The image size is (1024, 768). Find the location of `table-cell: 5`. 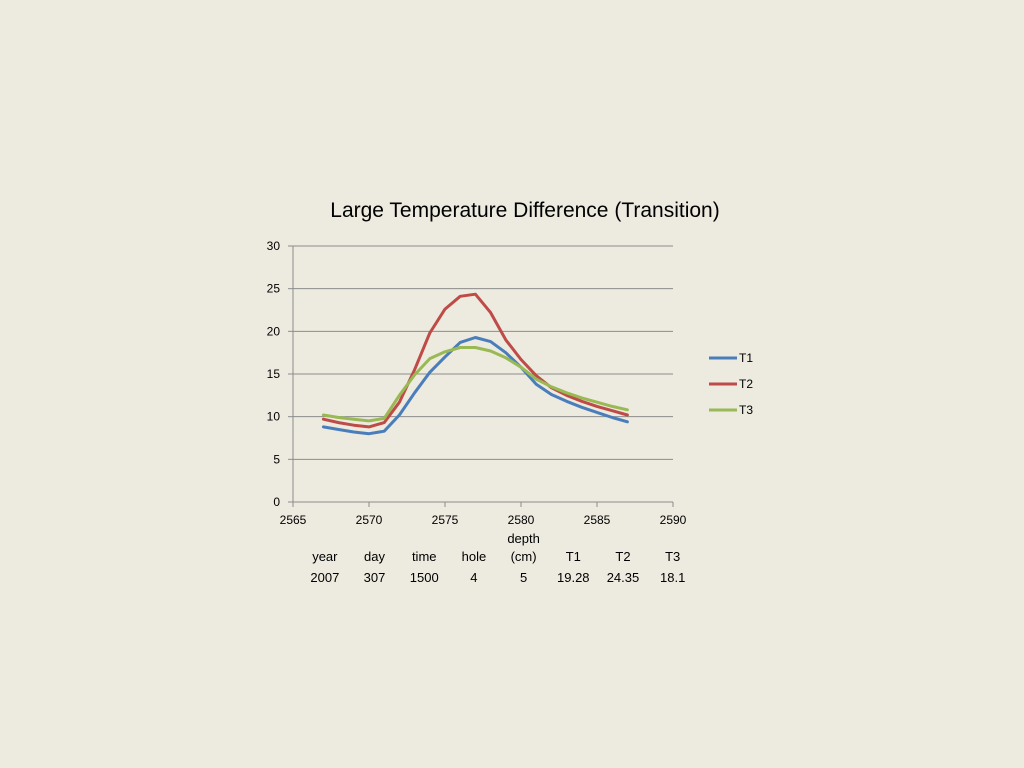

table-cell: 5 is located at coordinates (523, 577).